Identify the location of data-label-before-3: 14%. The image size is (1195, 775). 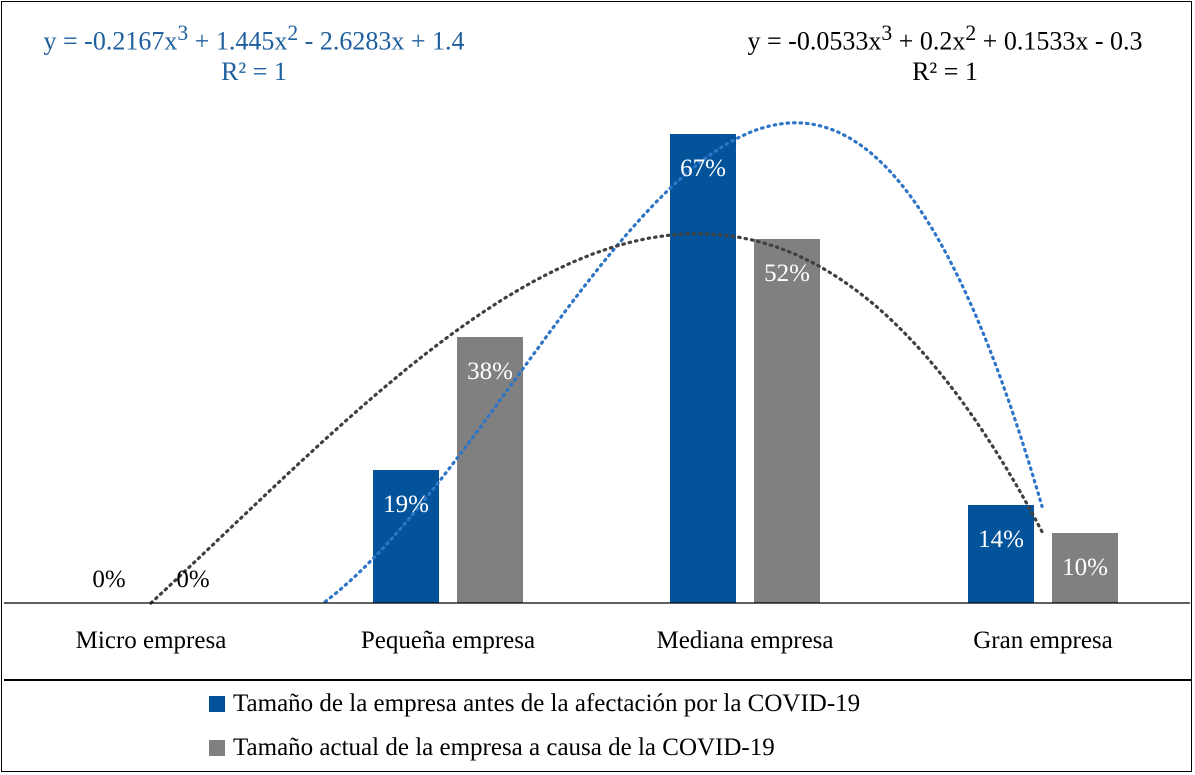
(1001, 539).